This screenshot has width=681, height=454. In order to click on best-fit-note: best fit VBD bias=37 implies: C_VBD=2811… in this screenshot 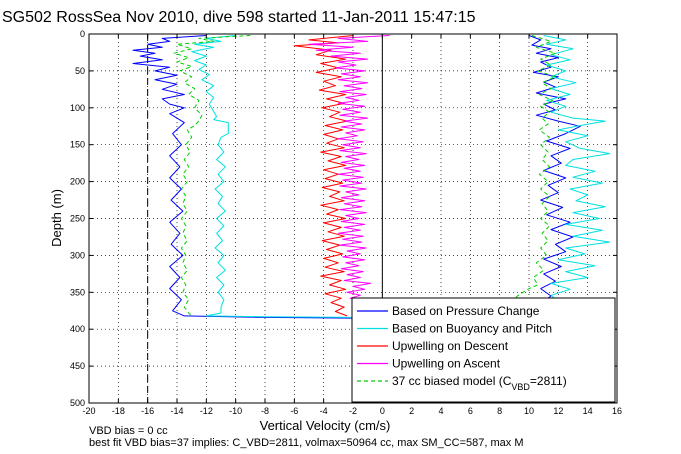, I will do `click(306, 443)`.